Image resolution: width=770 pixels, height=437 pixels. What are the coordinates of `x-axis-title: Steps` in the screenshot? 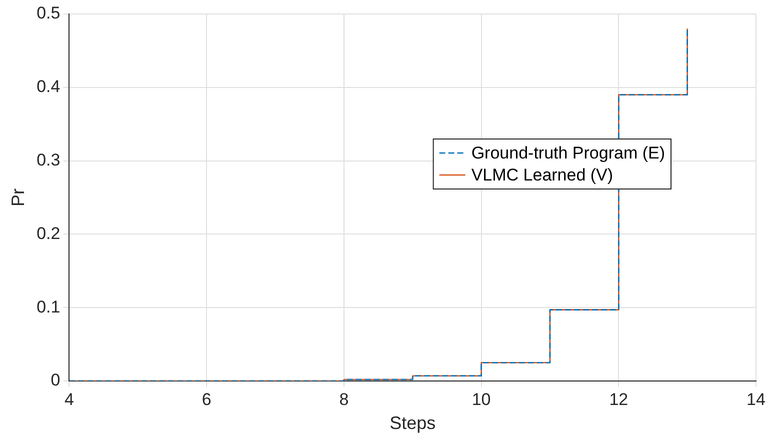 It's located at (413, 423).